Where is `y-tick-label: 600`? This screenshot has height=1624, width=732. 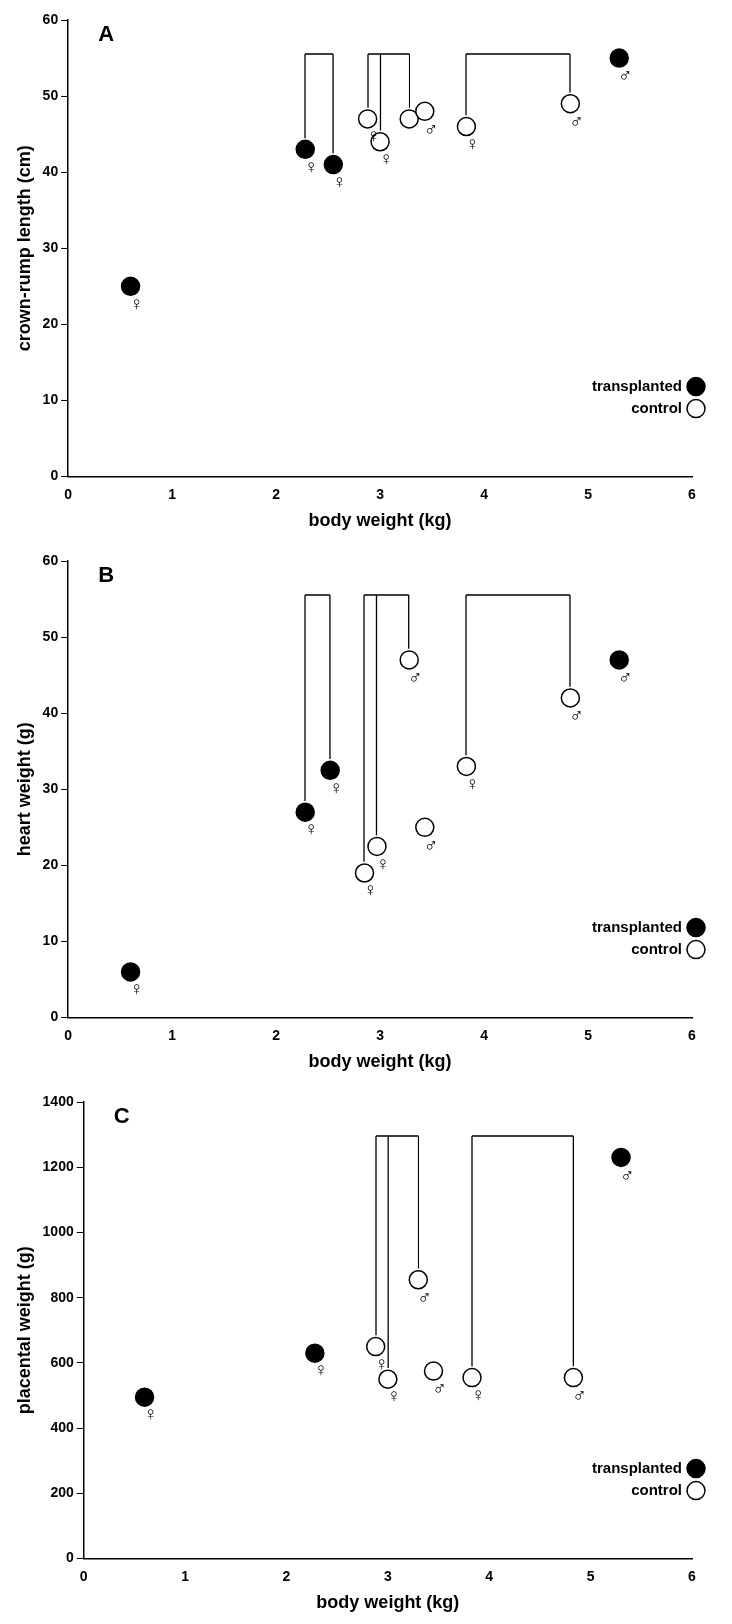 y-tick-label: 600 is located at coordinates (62, 1361).